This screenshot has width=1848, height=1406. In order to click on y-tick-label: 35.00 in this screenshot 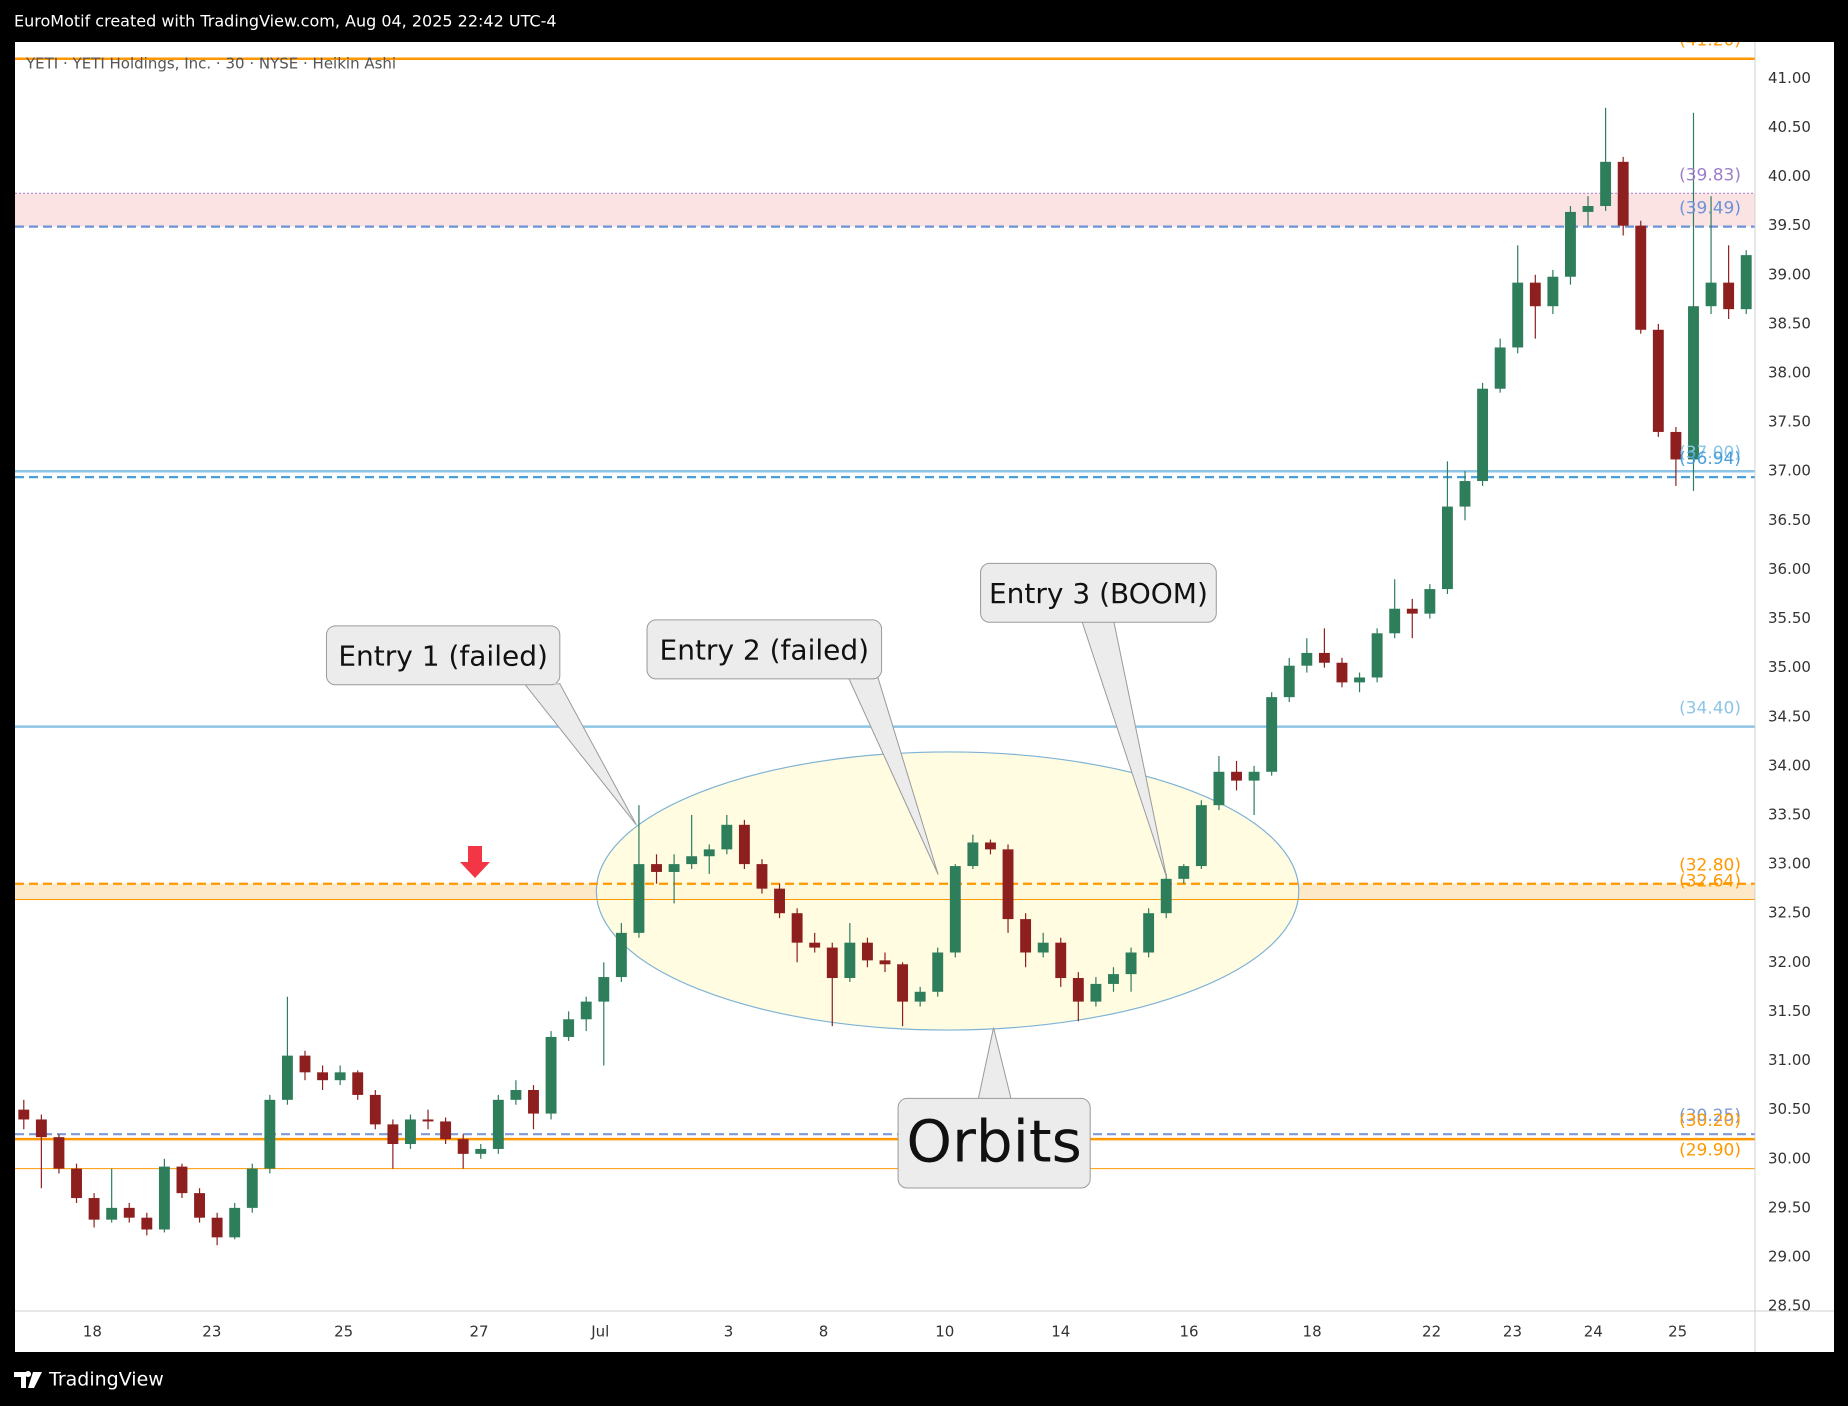, I will do `click(1789, 667)`.